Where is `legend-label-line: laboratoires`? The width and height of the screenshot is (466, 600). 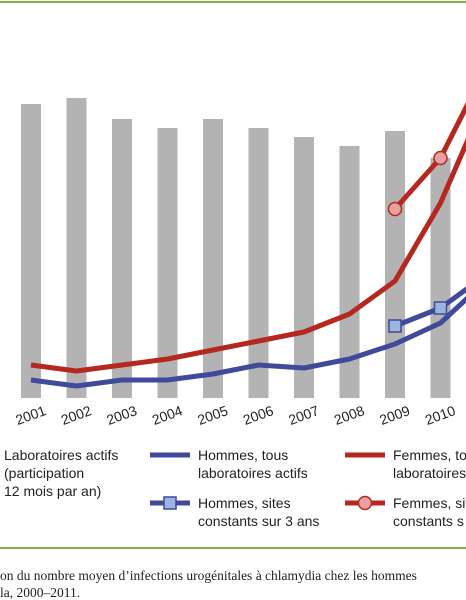
legend-label-line: laboratoires is located at coordinates (429, 473).